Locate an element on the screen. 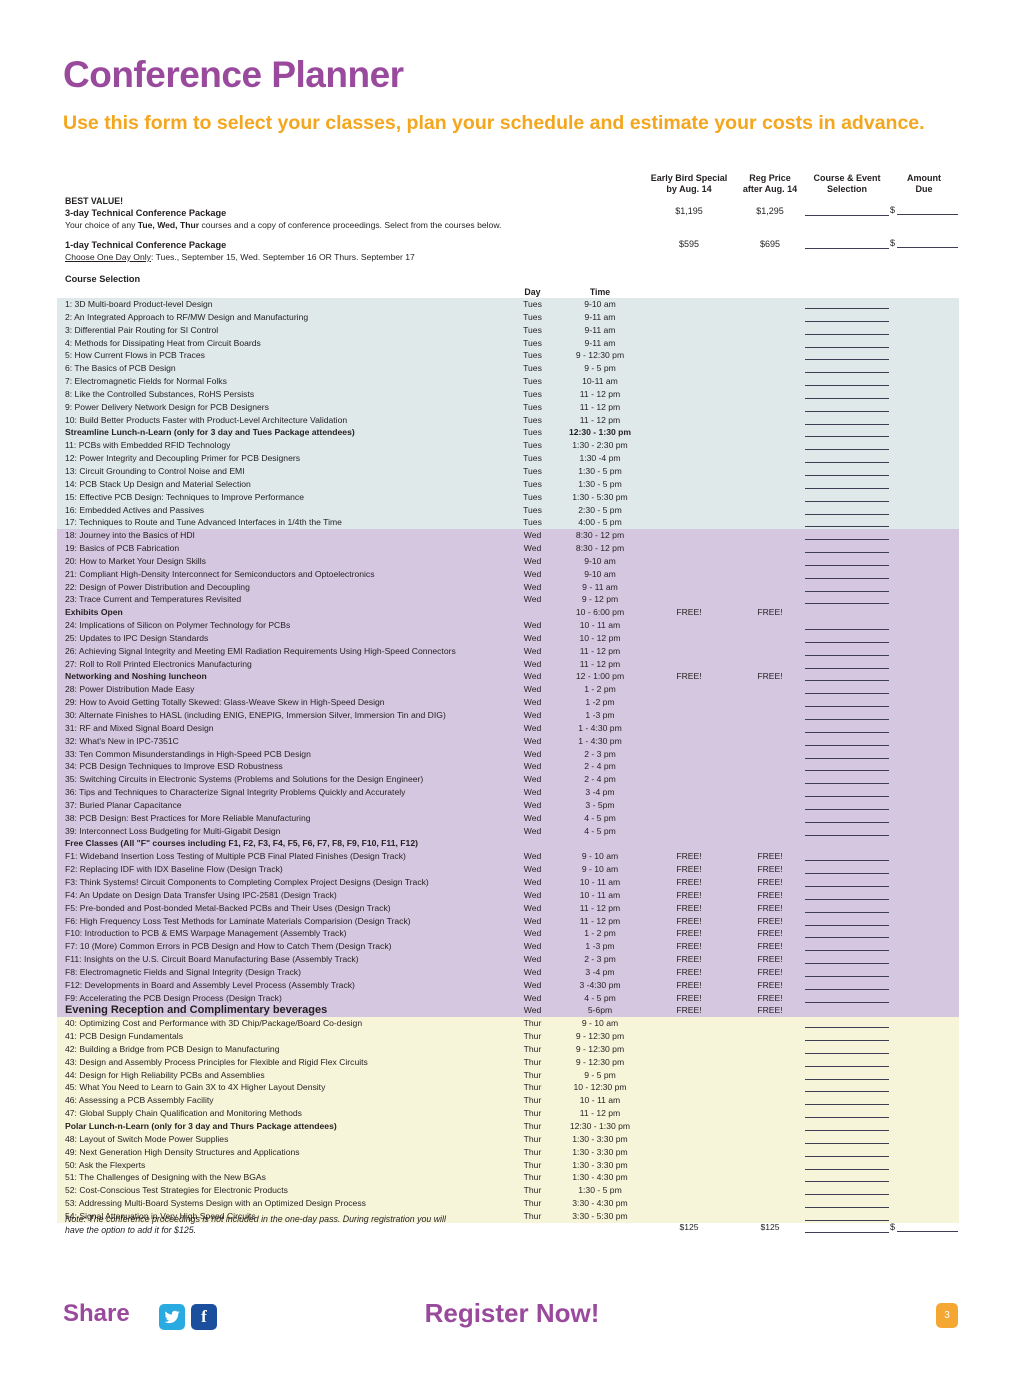  register-now-button: Register Now! is located at coordinates (512, 1313).